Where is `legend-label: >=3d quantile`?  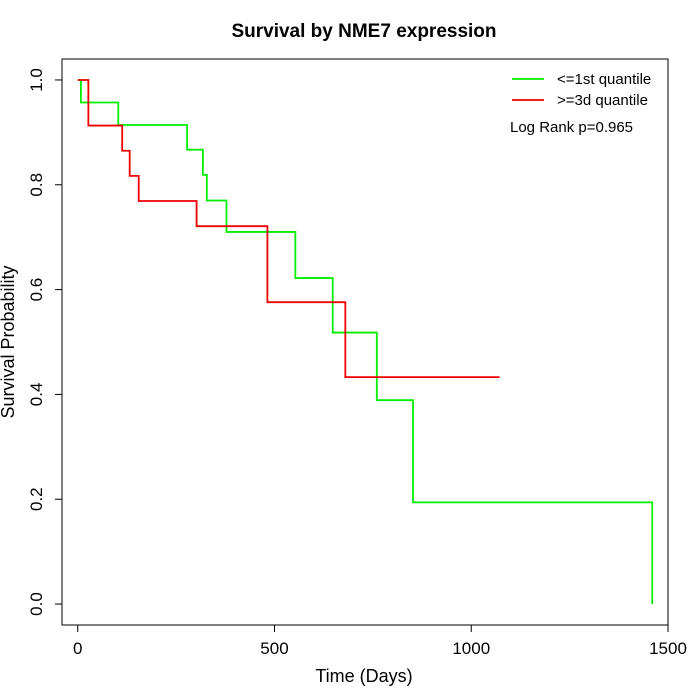 legend-label: >=3d quantile is located at coordinates (602, 100).